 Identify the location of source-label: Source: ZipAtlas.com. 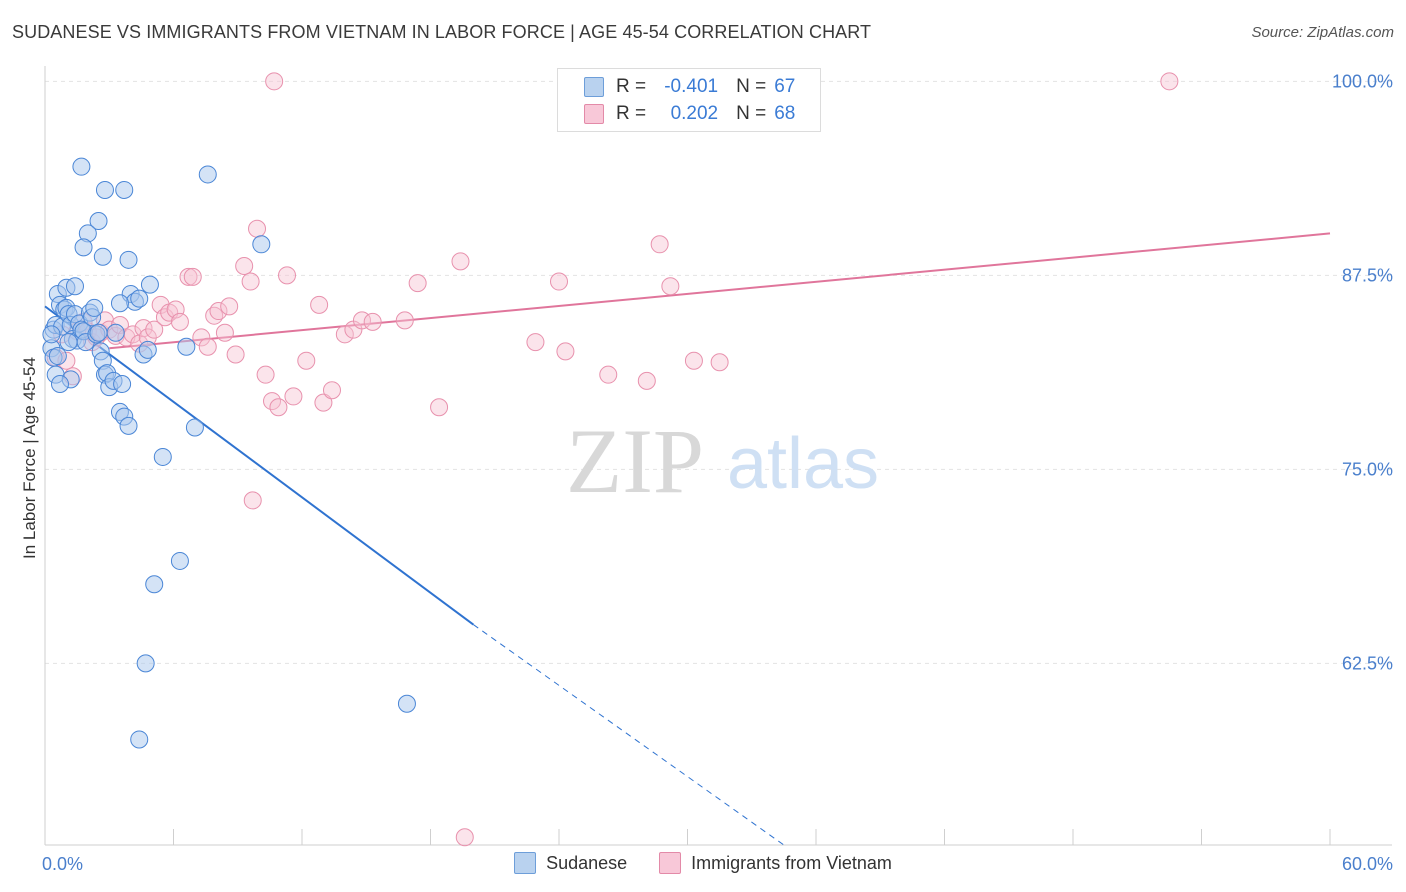
(1322, 32).